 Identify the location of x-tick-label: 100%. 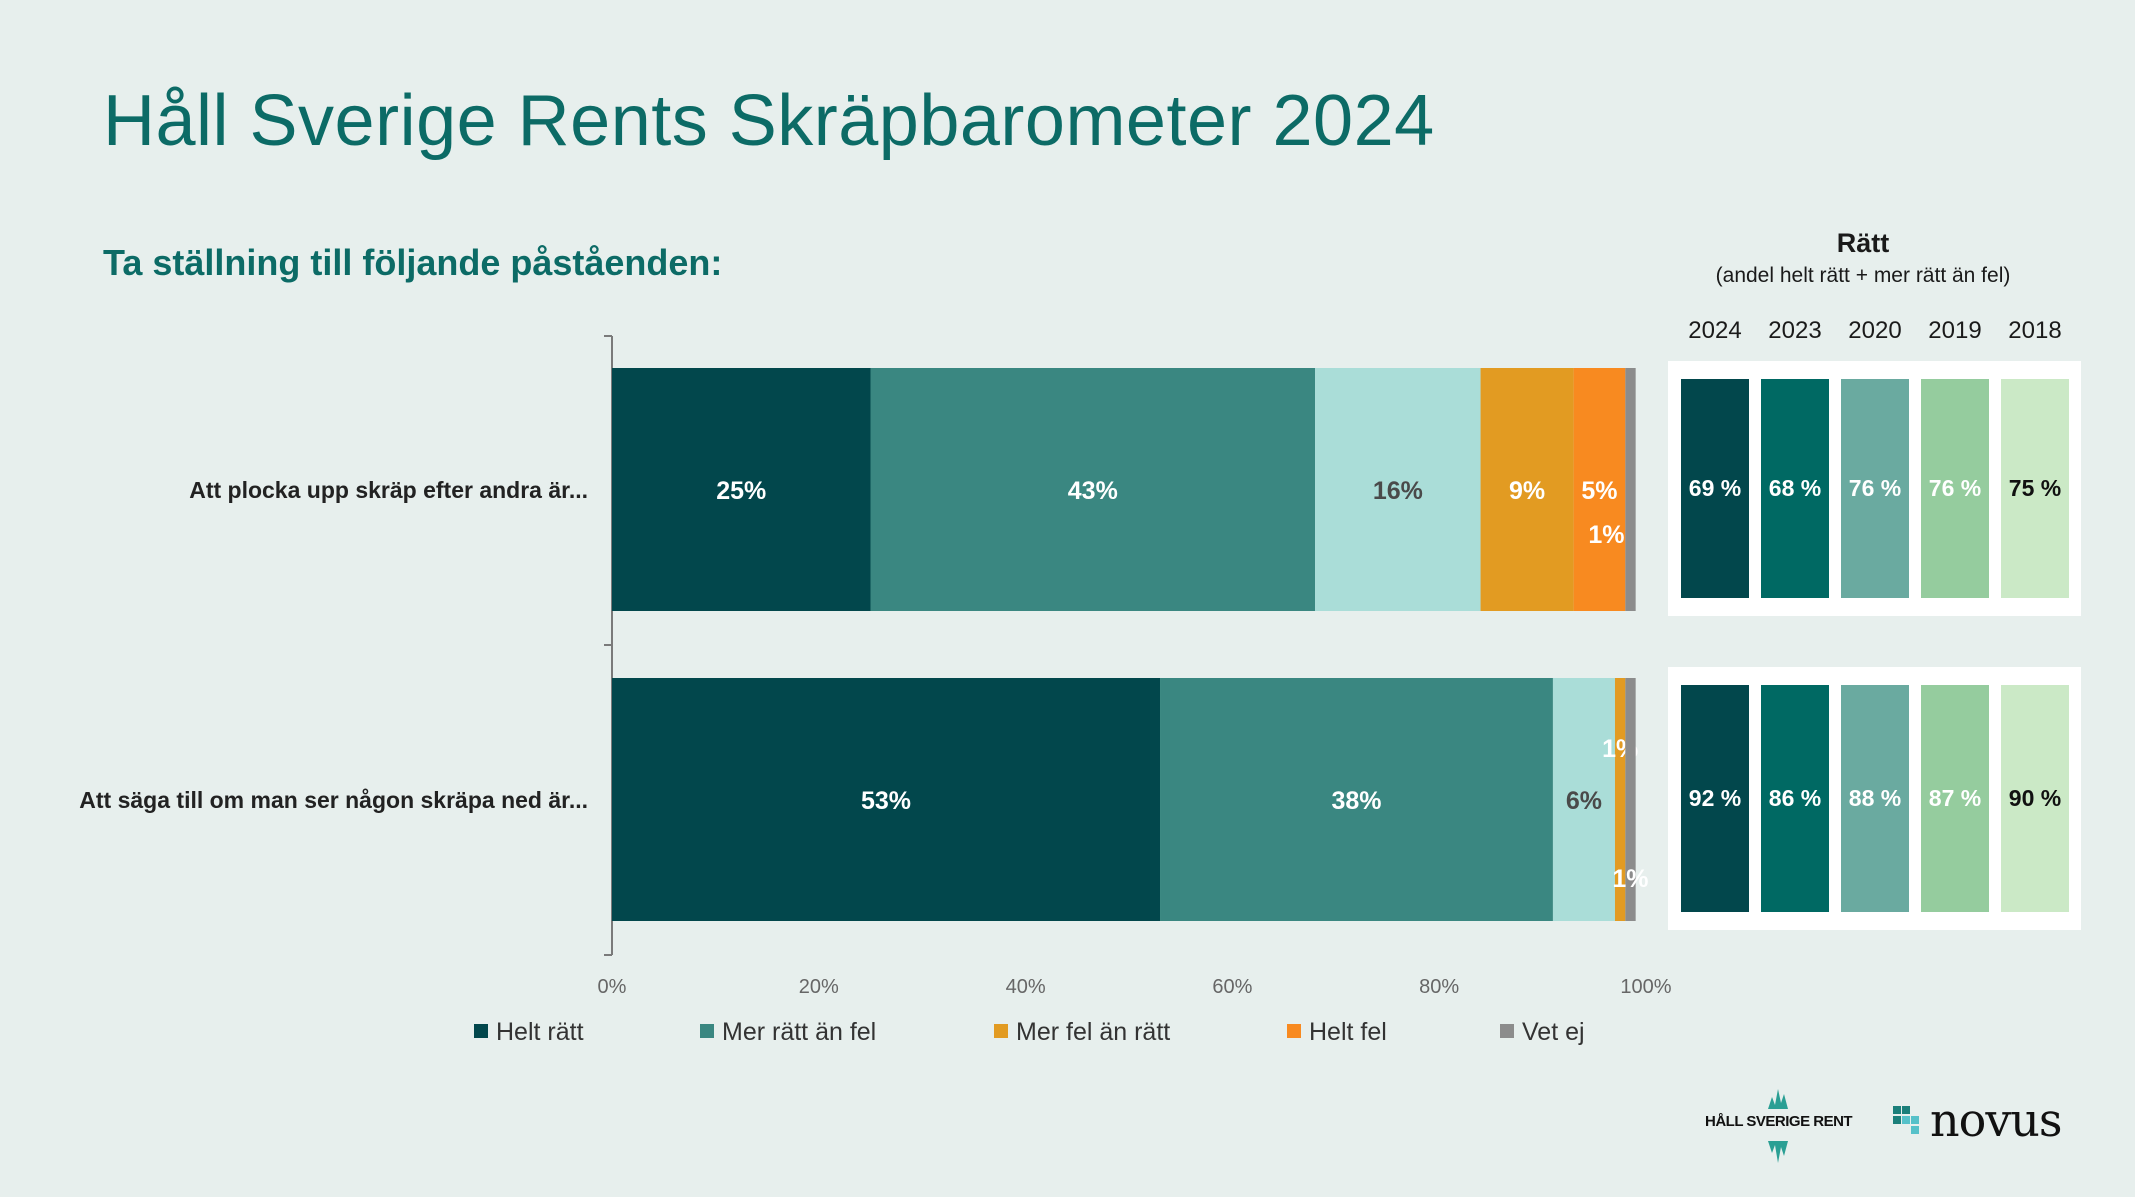
(1645, 987).